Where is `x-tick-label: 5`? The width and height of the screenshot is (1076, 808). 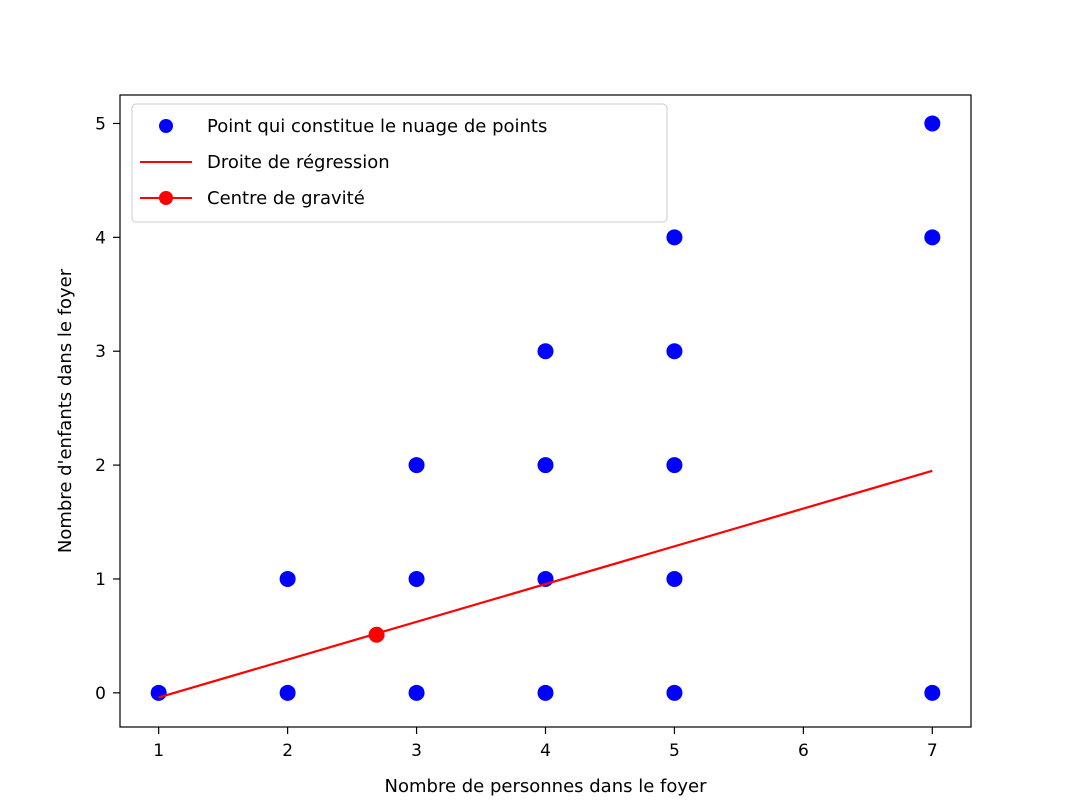 x-tick-label: 5 is located at coordinates (674, 751).